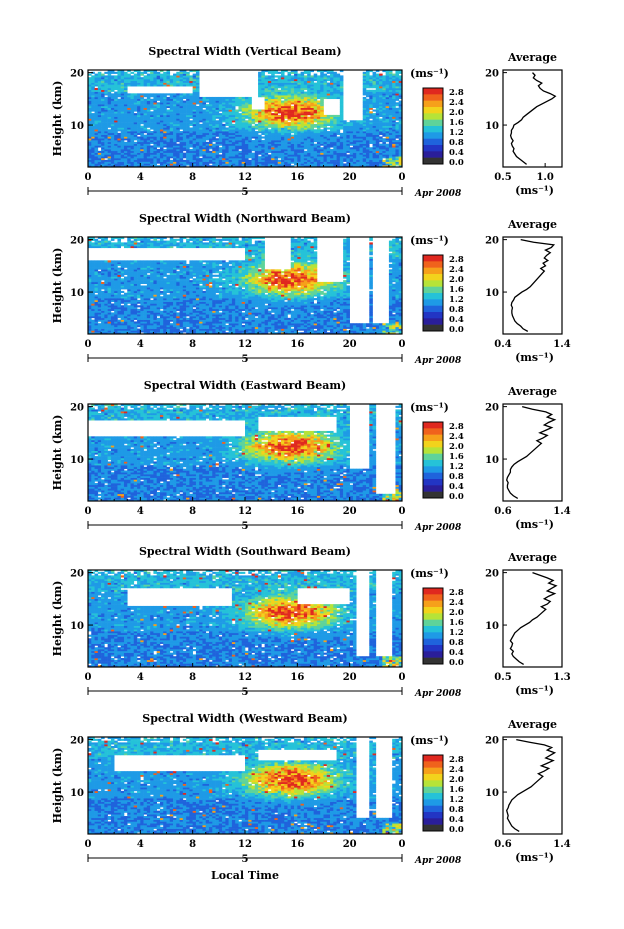  What do you see at coordinates (245, 218) in the screenshot?
I see `panel-title: Spectral Width (Northward Beam)` at bounding box center [245, 218].